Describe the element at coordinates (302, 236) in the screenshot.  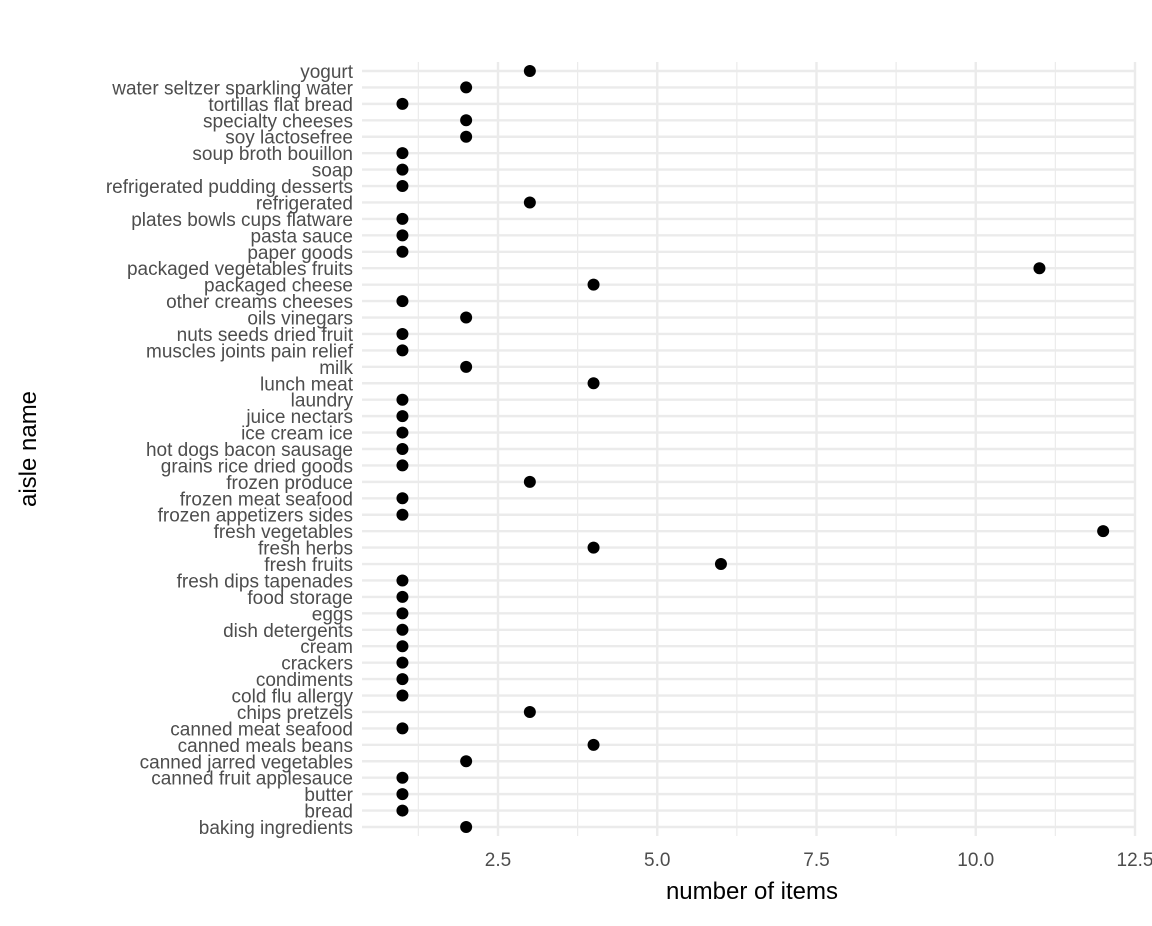
I see `y-tick-label: pasta sauce` at that location.